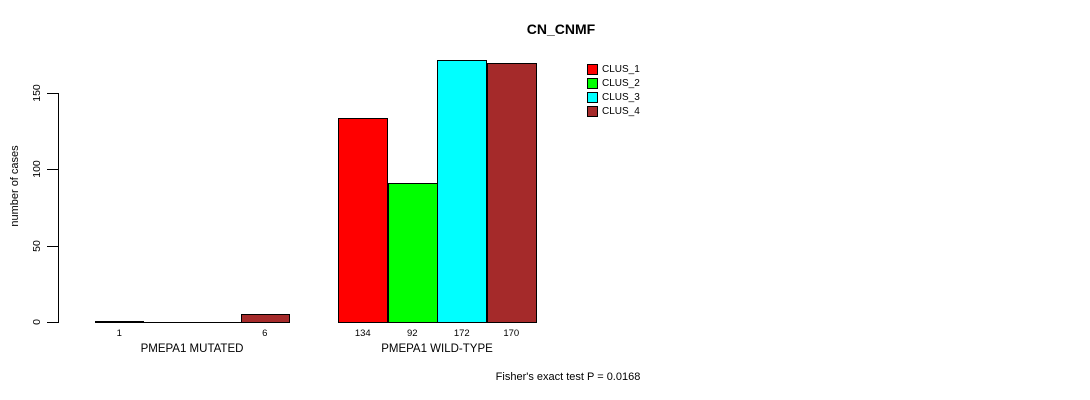 Image resolution: width=1090 pixels, height=400 pixels. What do you see at coordinates (37, 93) in the screenshot?
I see `y-axis-tick-label: 150` at bounding box center [37, 93].